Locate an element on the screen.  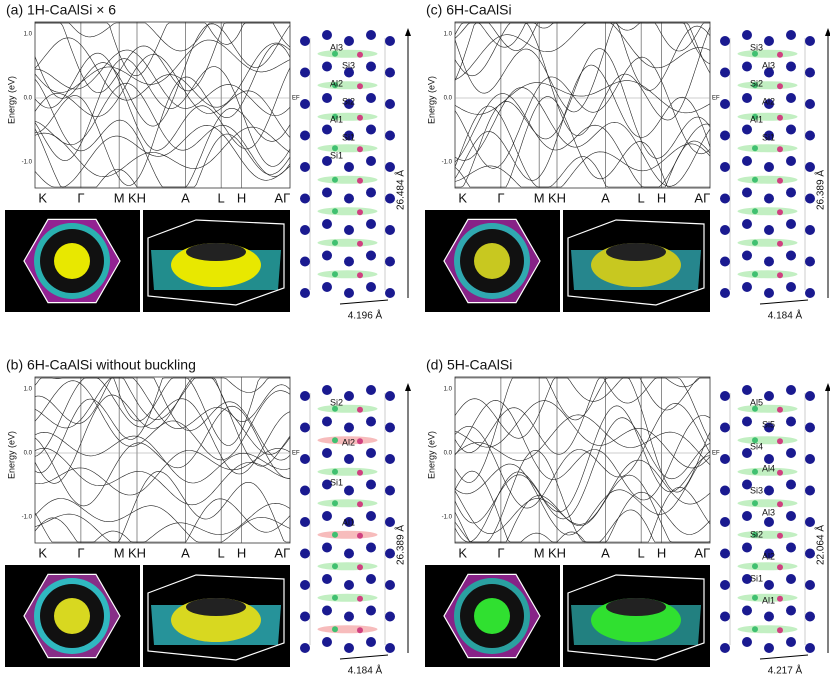
a-length: 4.196 Å is located at coordinates (365, 315).